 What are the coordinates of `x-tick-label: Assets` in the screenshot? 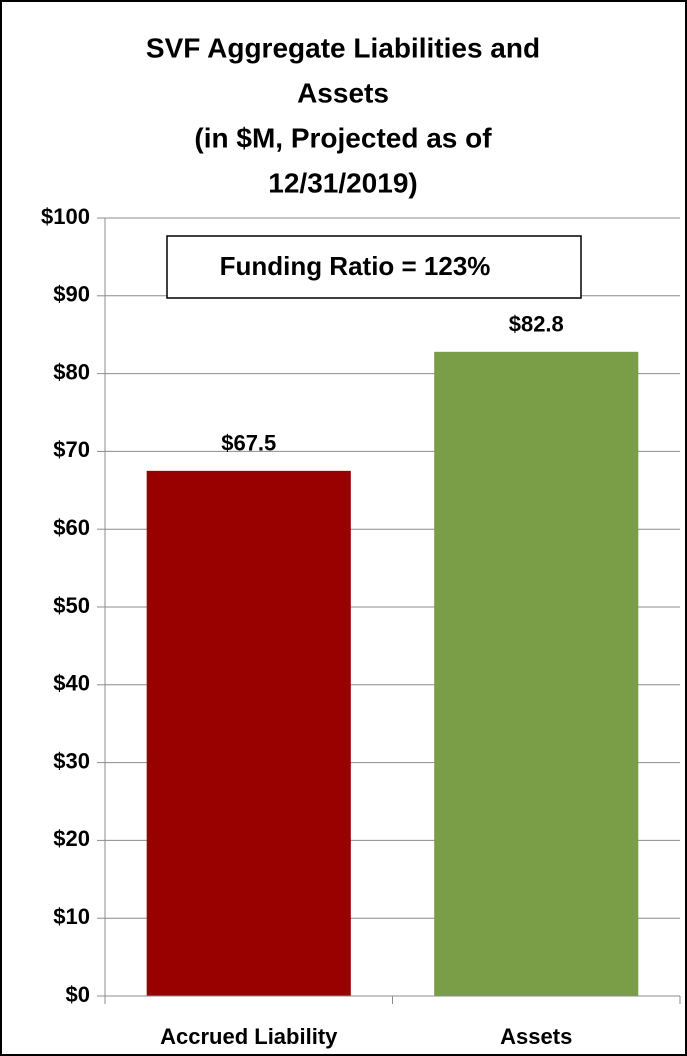 It's located at (536, 1036).